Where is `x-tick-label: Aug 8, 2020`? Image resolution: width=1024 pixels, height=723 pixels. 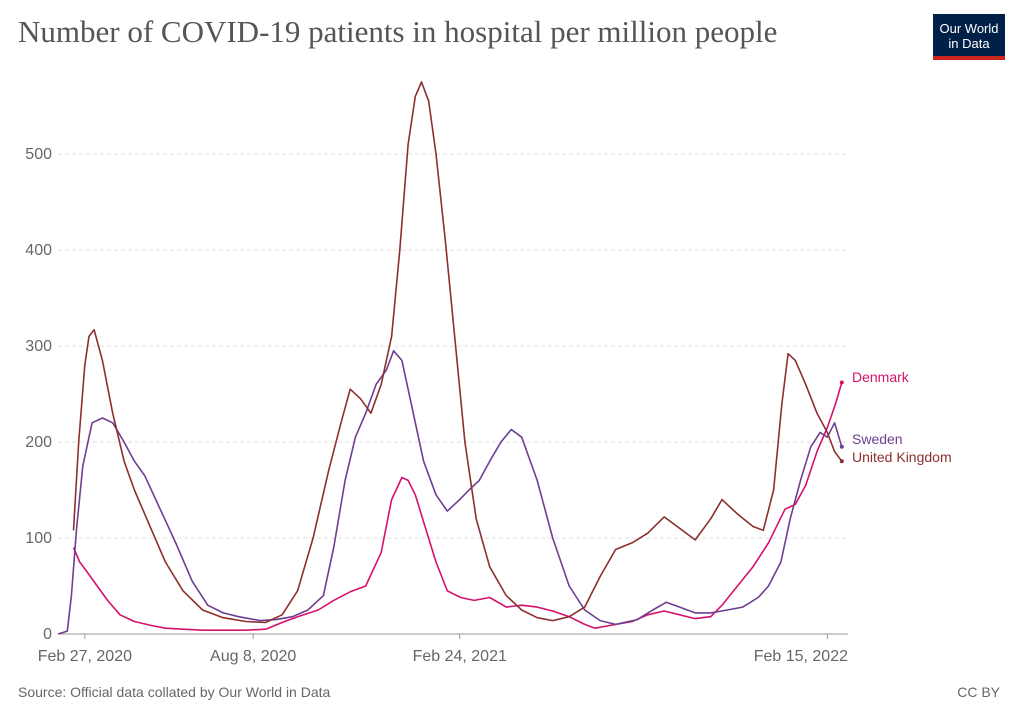
x-tick-label: Aug 8, 2020 is located at coordinates (253, 656).